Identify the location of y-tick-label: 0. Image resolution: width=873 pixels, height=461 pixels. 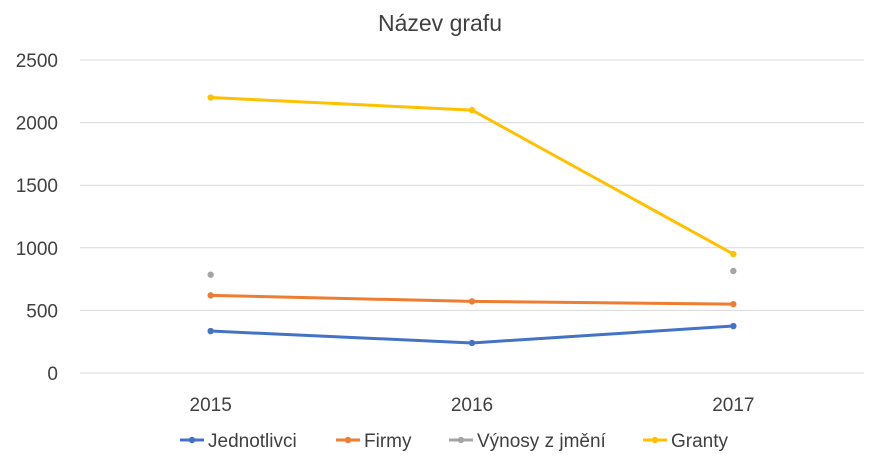
(52, 374).